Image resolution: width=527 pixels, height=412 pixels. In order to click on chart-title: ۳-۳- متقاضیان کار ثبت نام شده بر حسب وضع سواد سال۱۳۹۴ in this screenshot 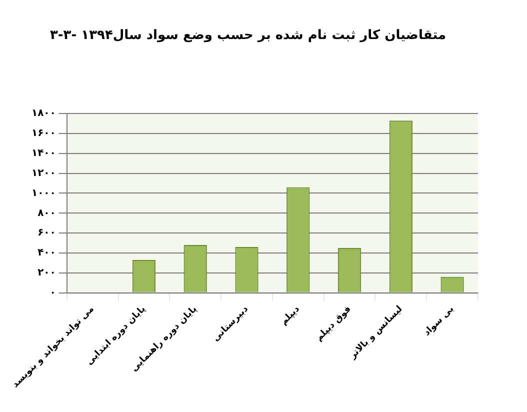, I will do `click(248, 36)`.